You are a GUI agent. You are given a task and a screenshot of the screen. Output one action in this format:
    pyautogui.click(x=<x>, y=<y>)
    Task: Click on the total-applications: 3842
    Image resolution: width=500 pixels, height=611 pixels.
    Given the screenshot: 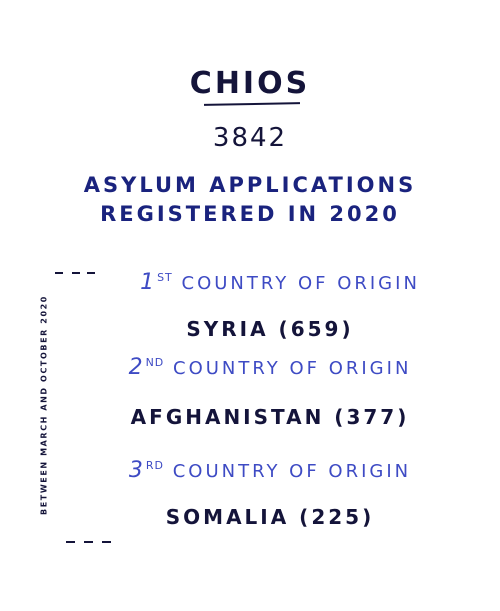 What is the action you would take?
    pyautogui.click(x=250, y=138)
    